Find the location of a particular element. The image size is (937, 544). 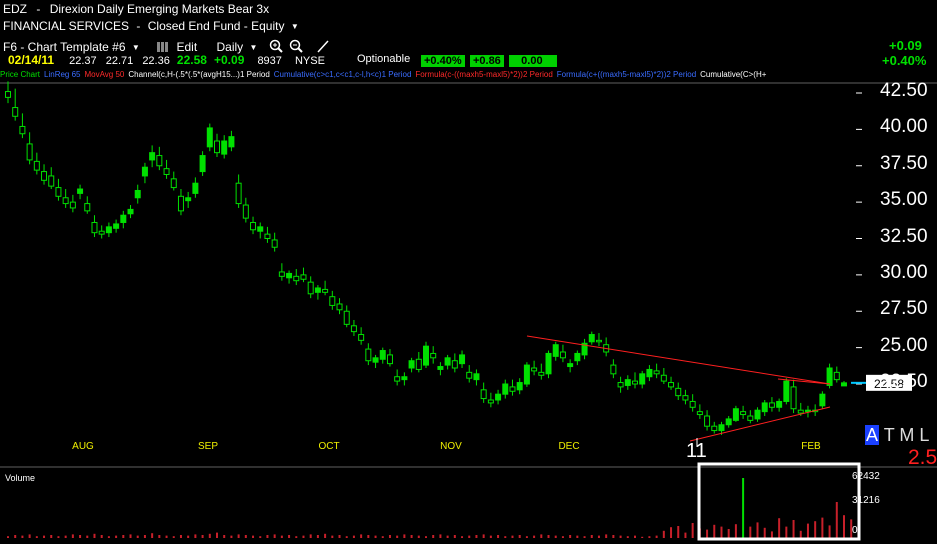

corner-pct: +0.40% is located at coordinates (904, 60).